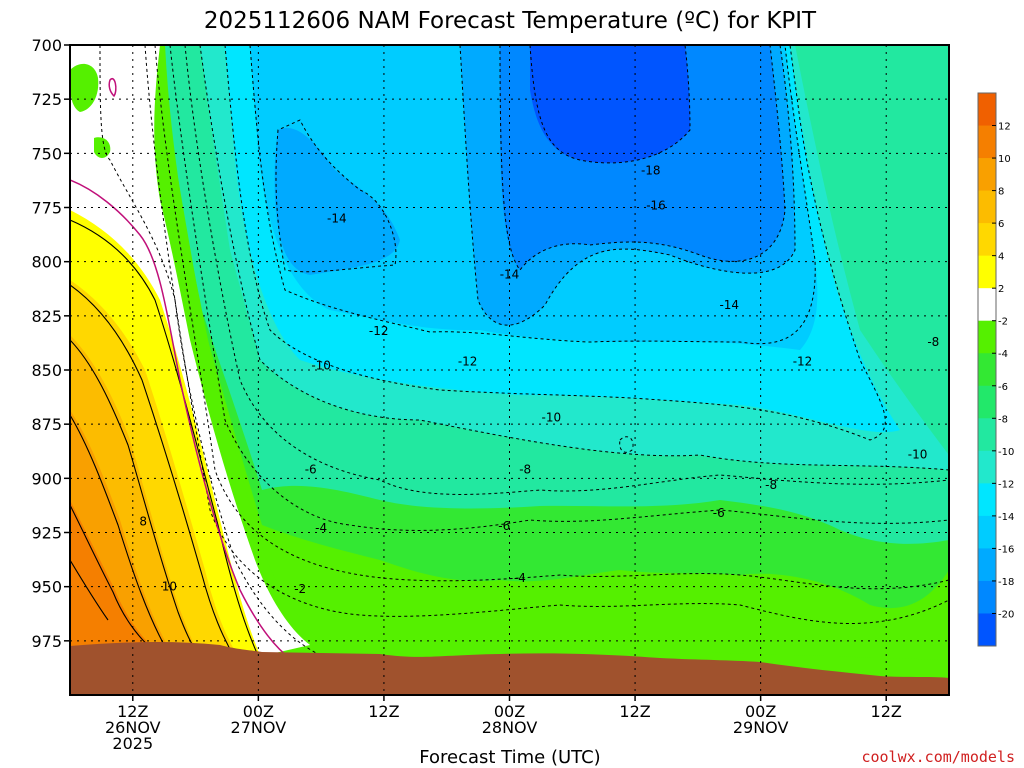 This screenshot has height=768, width=1024. What do you see at coordinates (46, 641) in the screenshot?
I see `y-tick-label: 975` at bounding box center [46, 641].